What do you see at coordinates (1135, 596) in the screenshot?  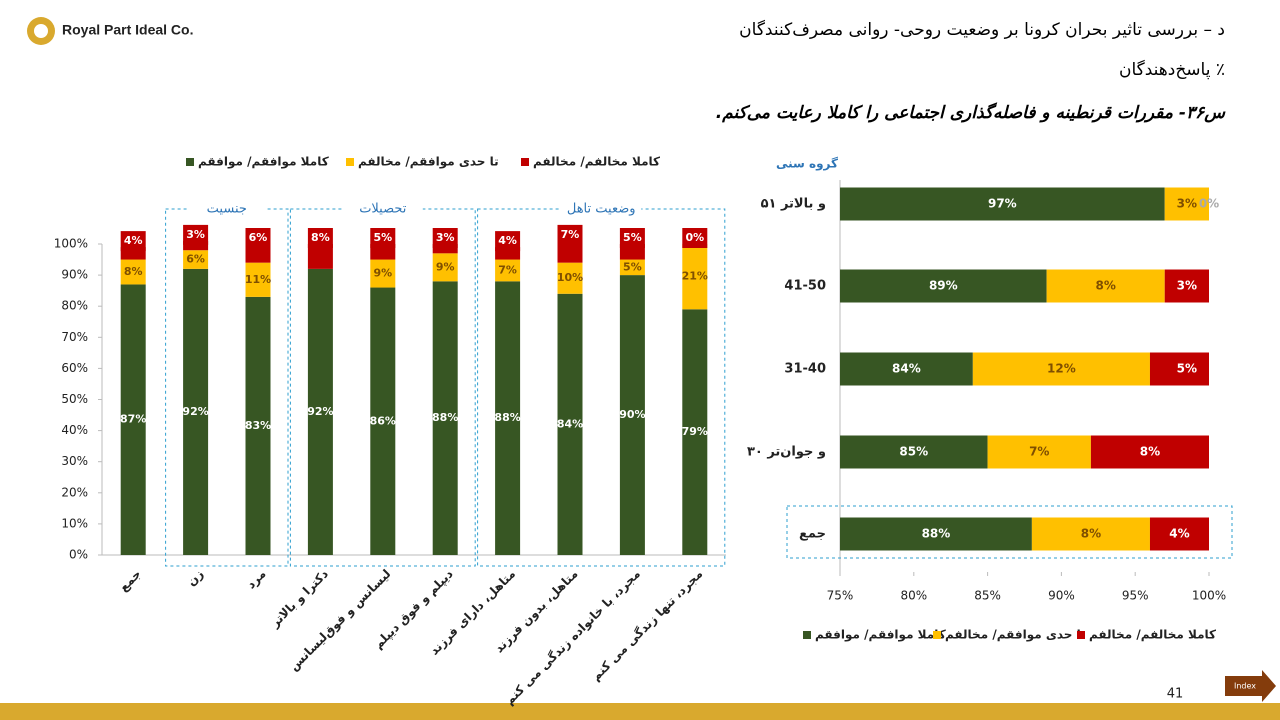 I see `x-tick-label: 95%` at bounding box center [1135, 596].